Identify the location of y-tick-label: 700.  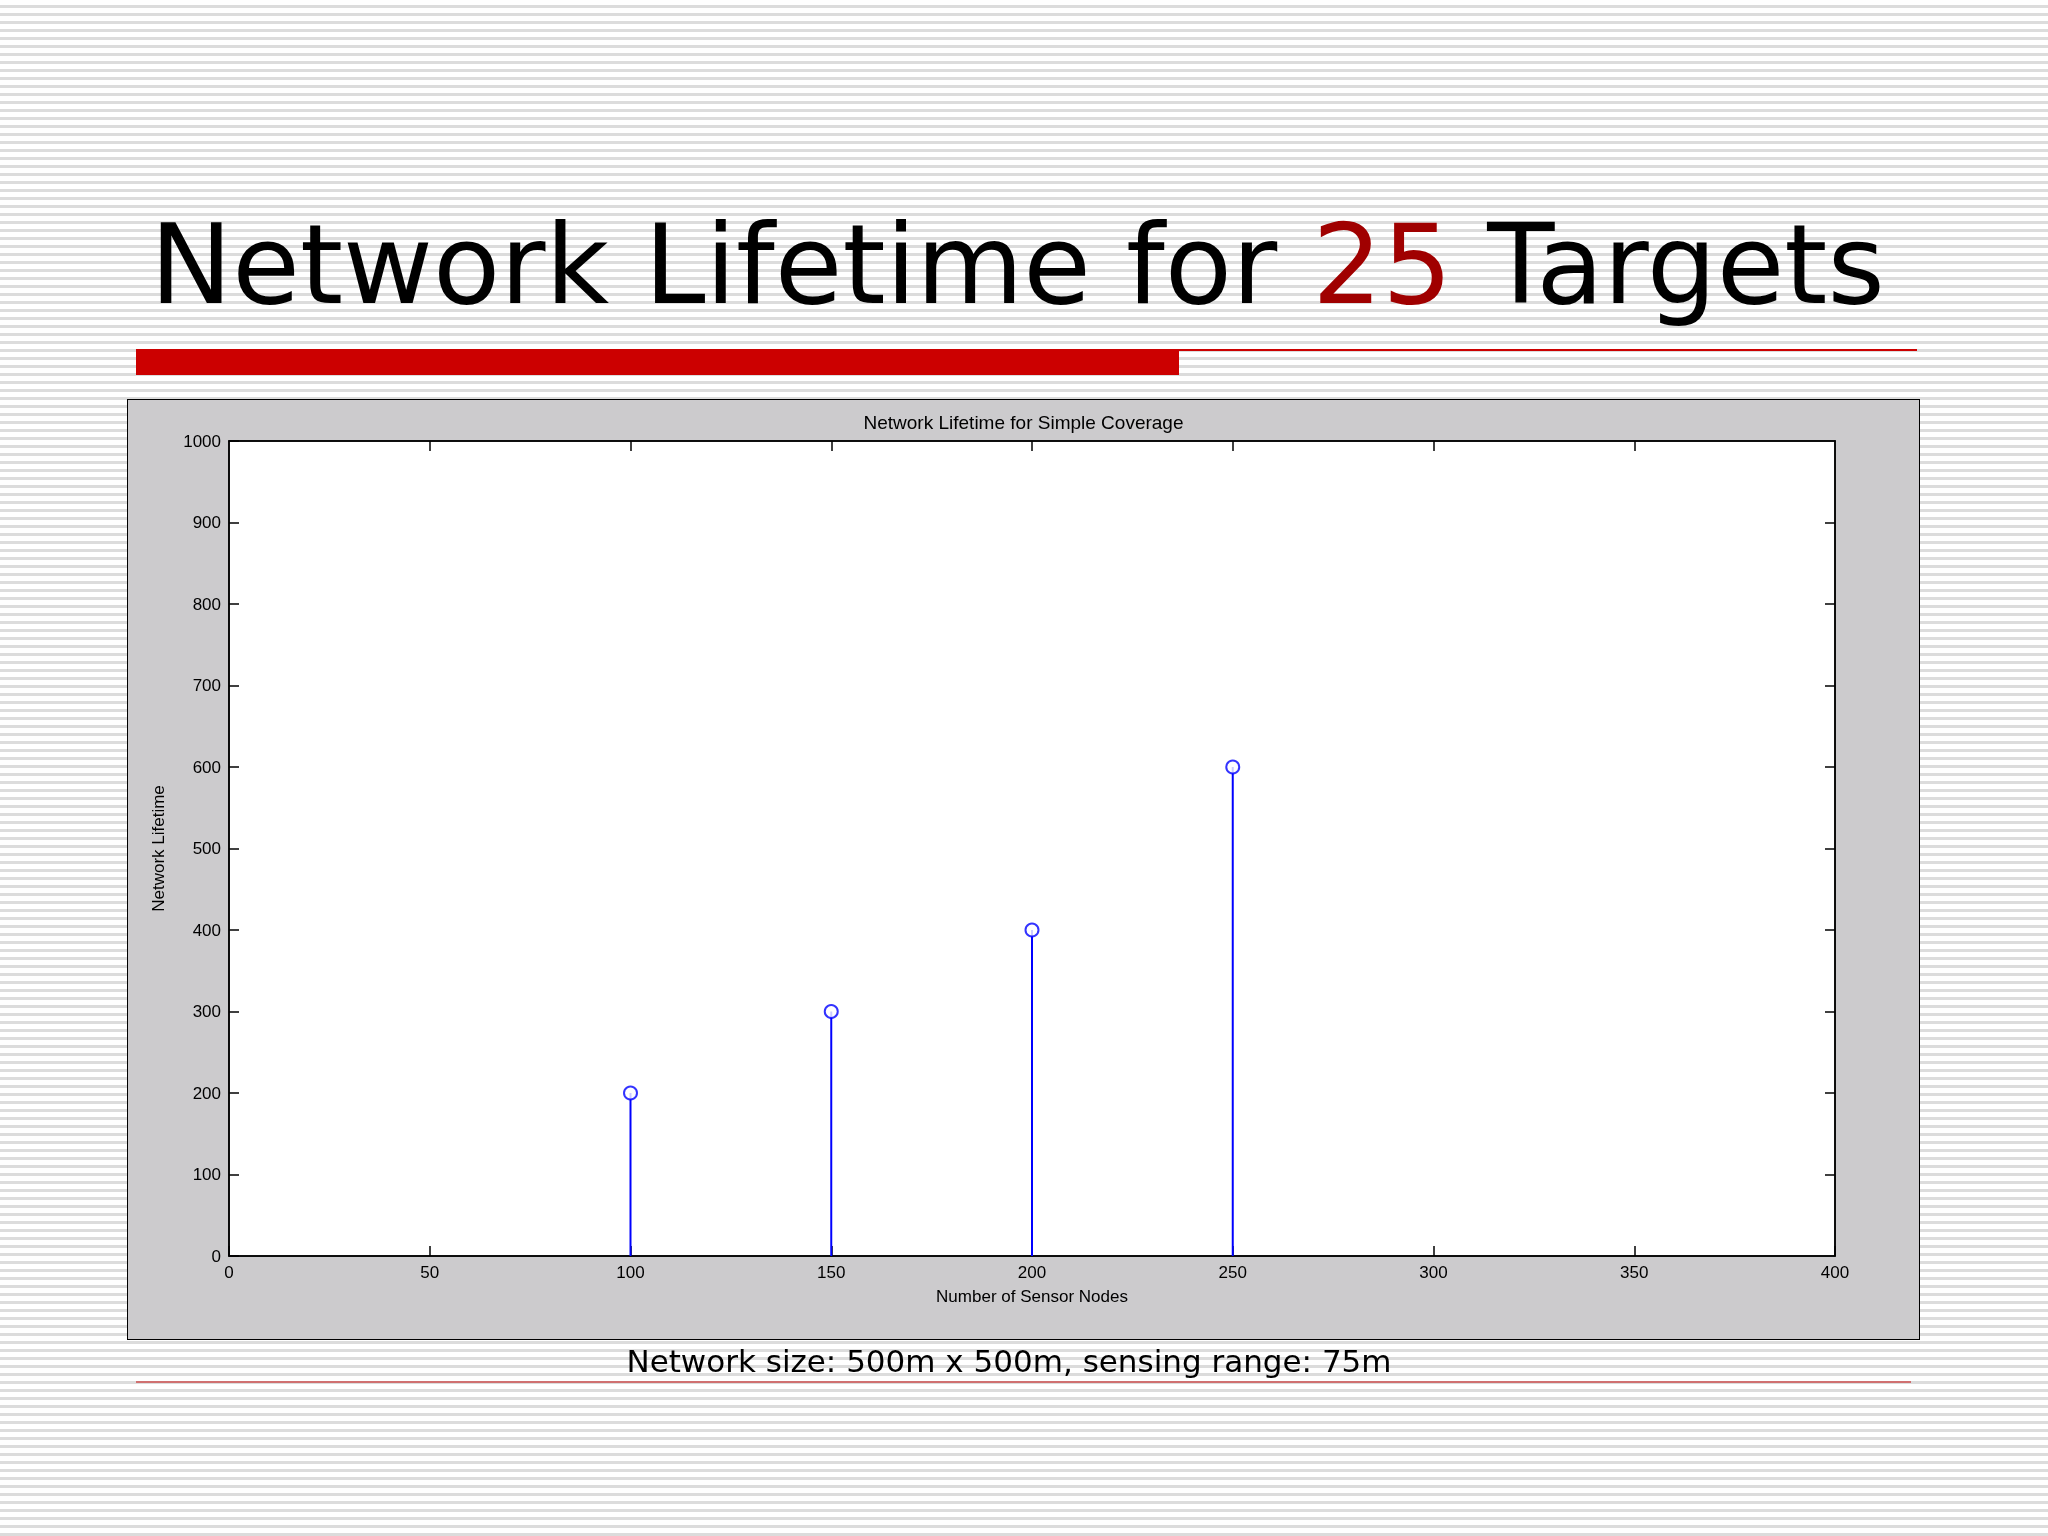
(206, 685).